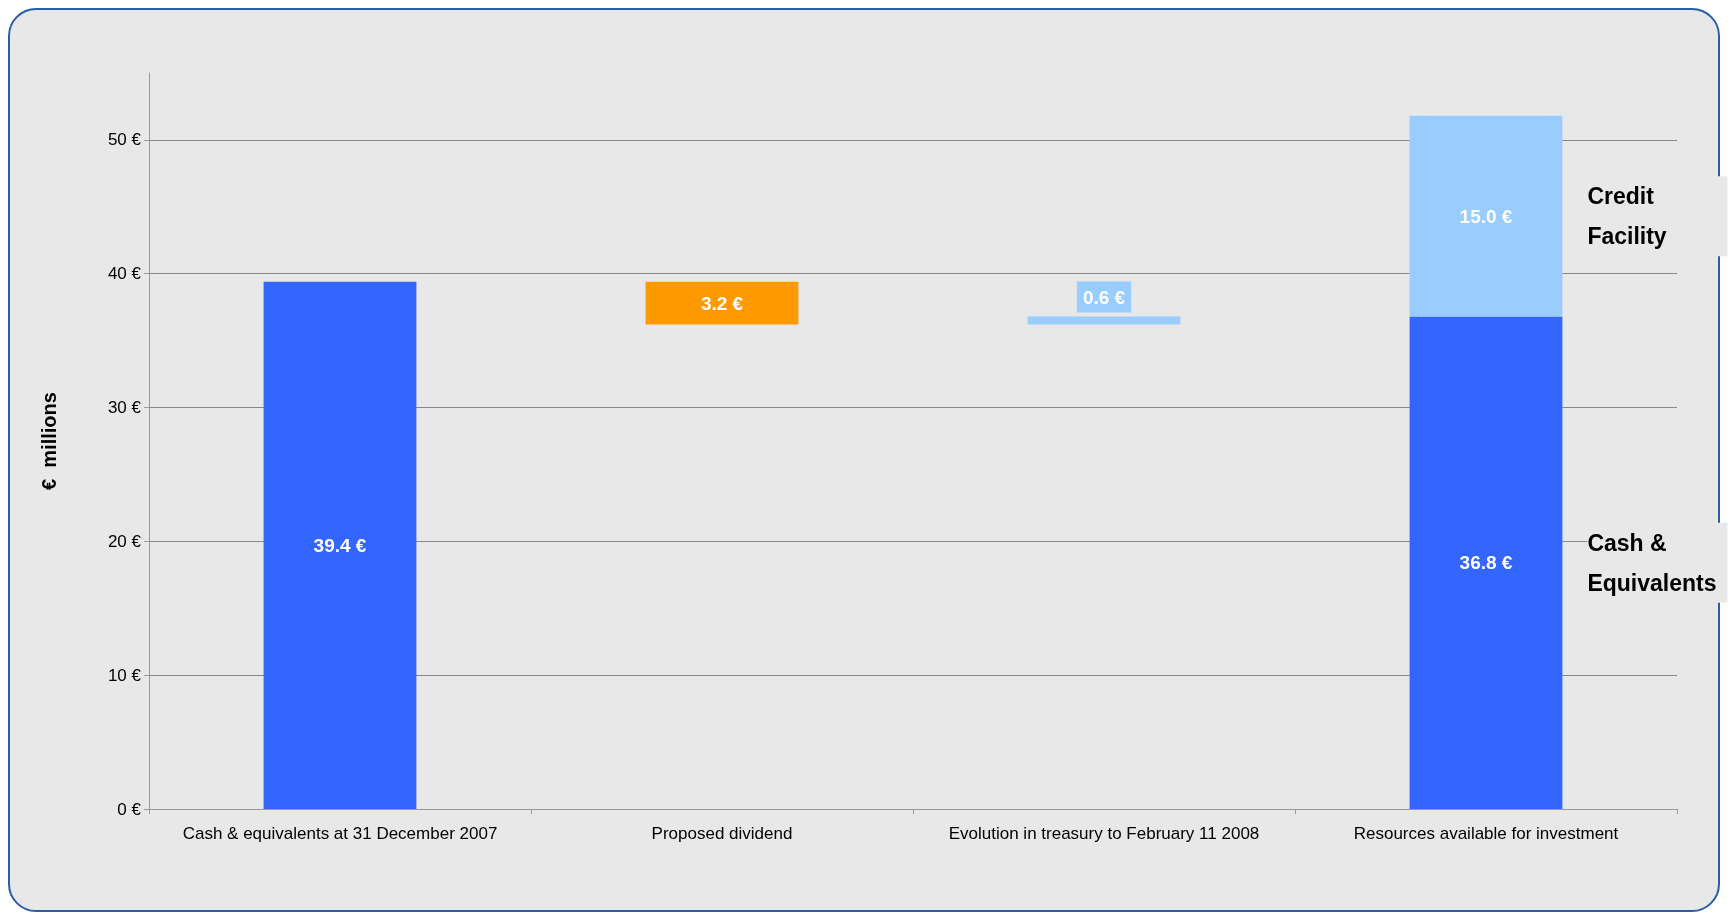 The width and height of the screenshot is (1732, 924). What do you see at coordinates (124, 408) in the screenshot?
I see `y-tick-label: 30 €` at bounding box center [124, 408].